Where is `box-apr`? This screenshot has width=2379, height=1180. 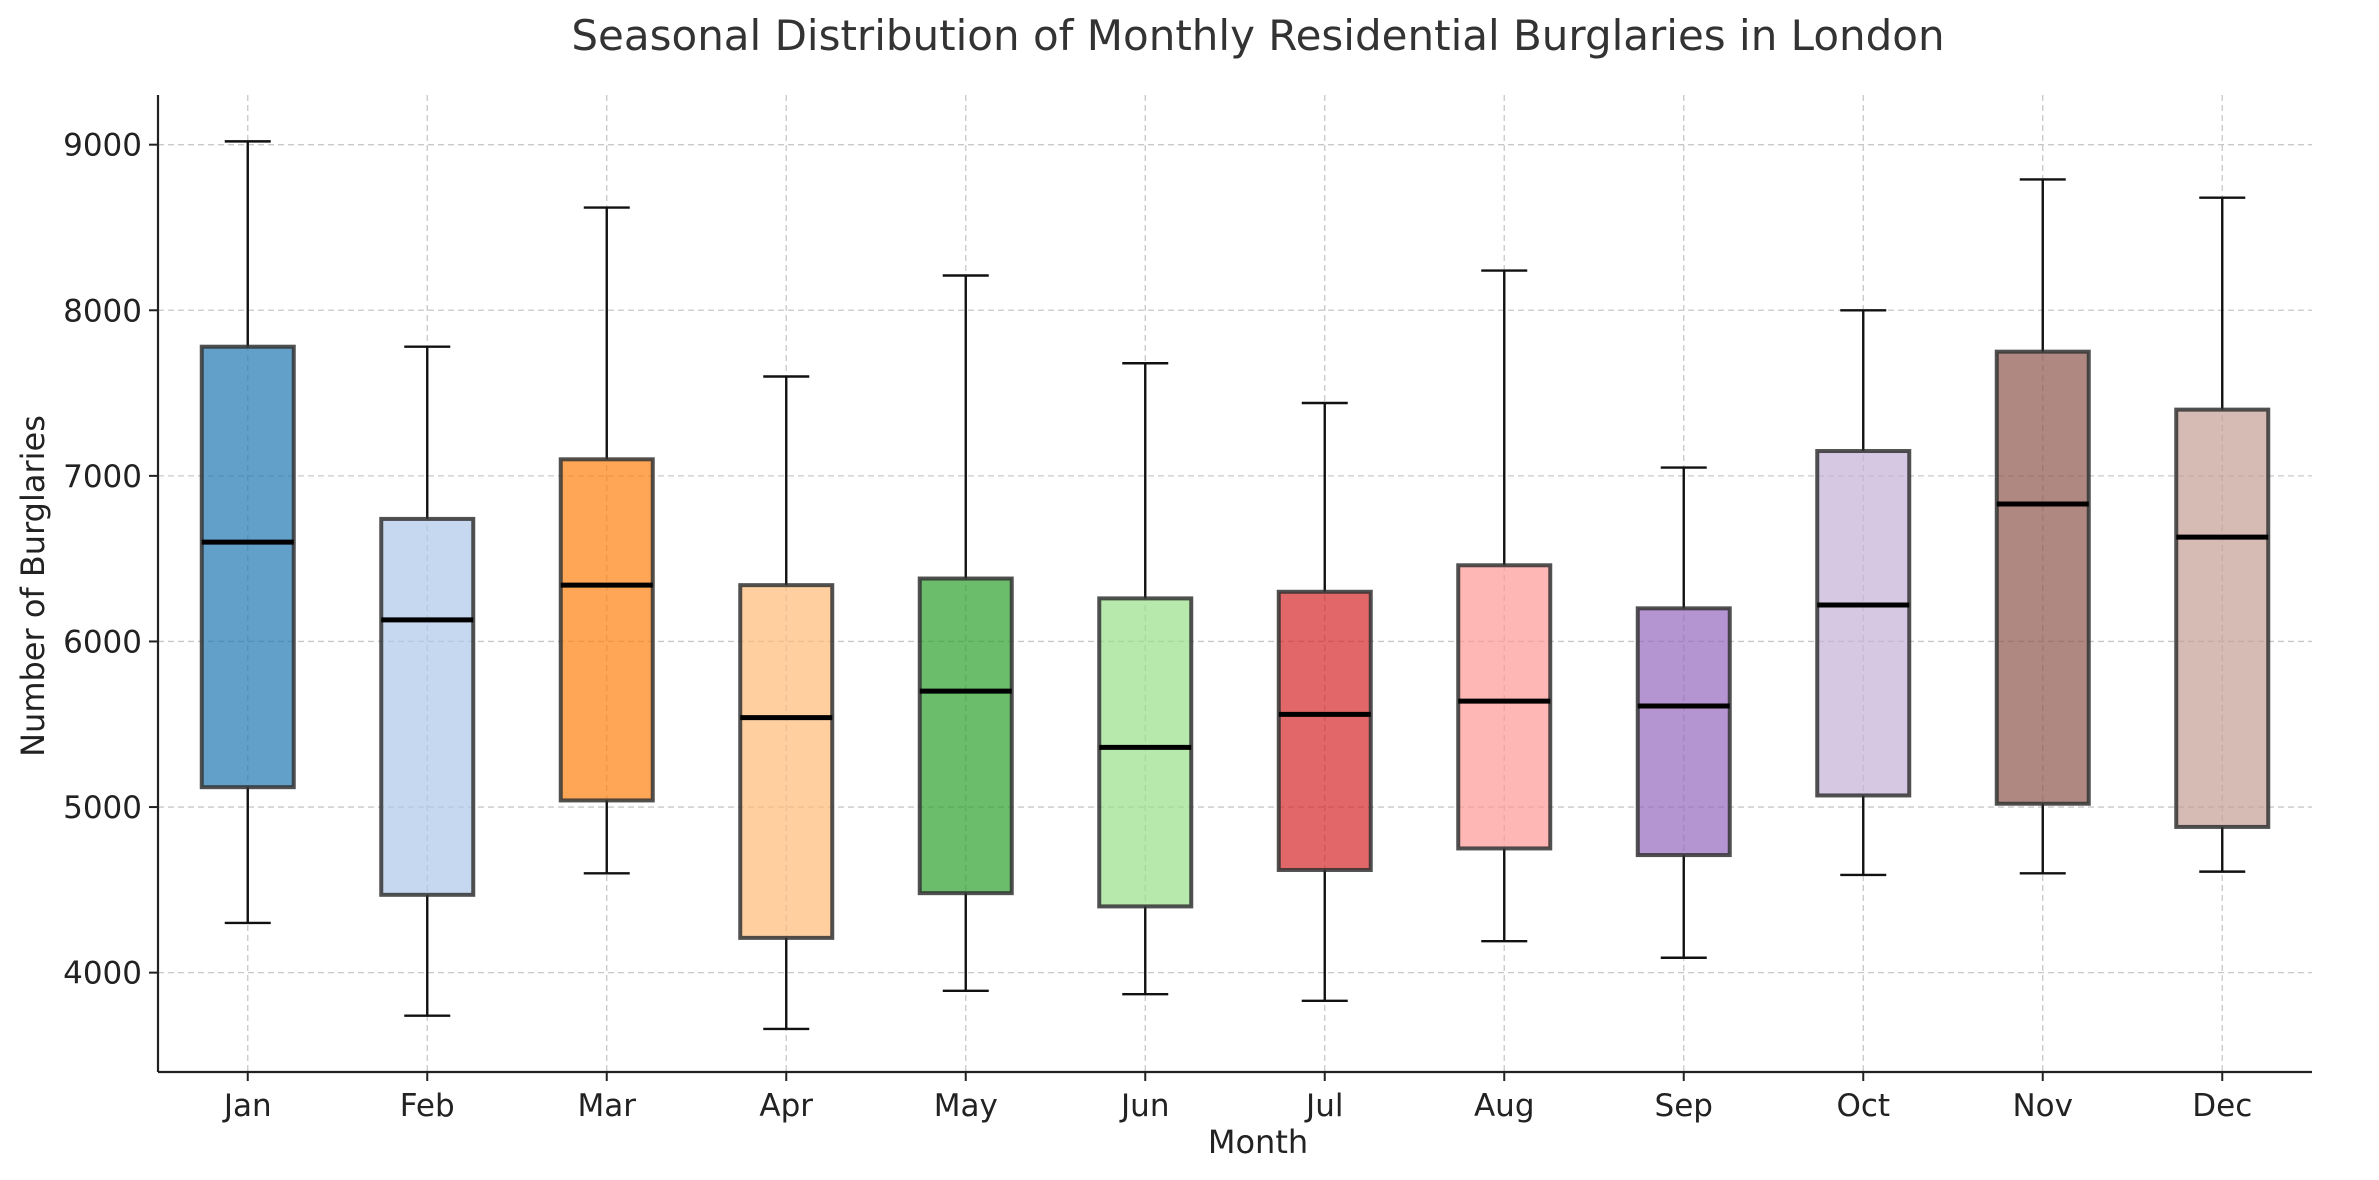 box-apr is located at coordinates (786, 703).